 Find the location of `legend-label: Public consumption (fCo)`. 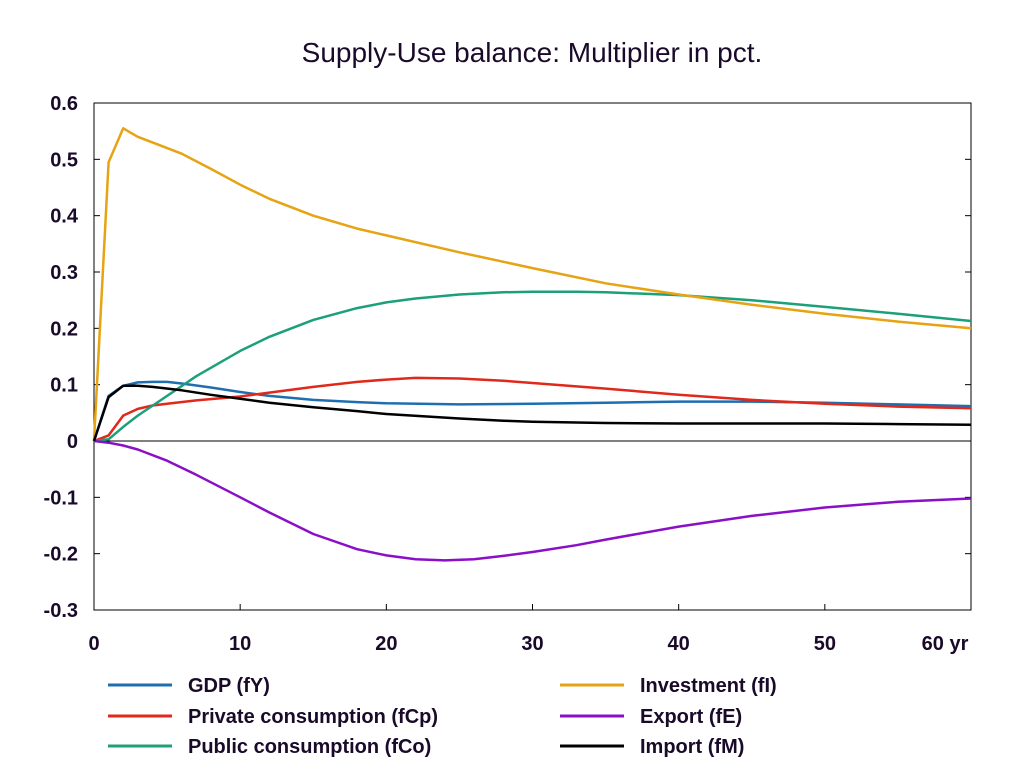

legend-label: Public consumption (fCo) is located at coordinates (309, 747).